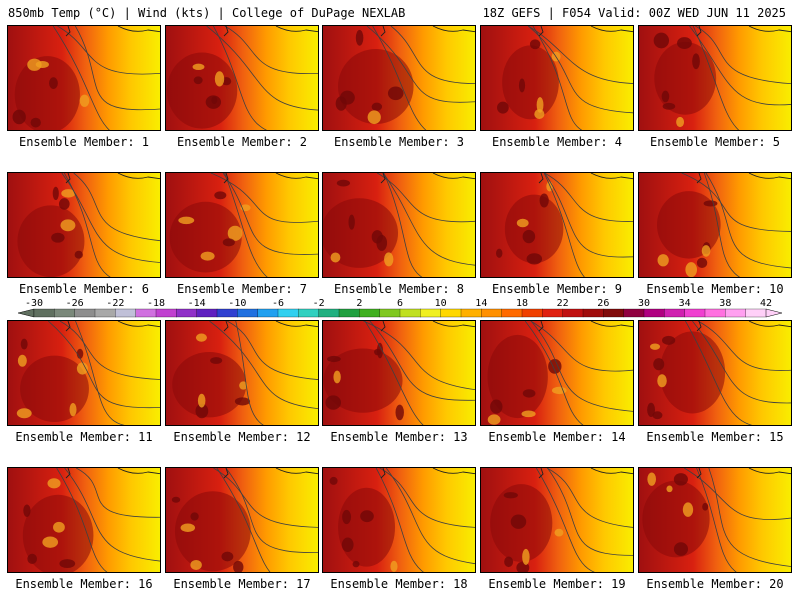  I want to click on member-caption: Ensemble Member: 7, so click(242, 289).